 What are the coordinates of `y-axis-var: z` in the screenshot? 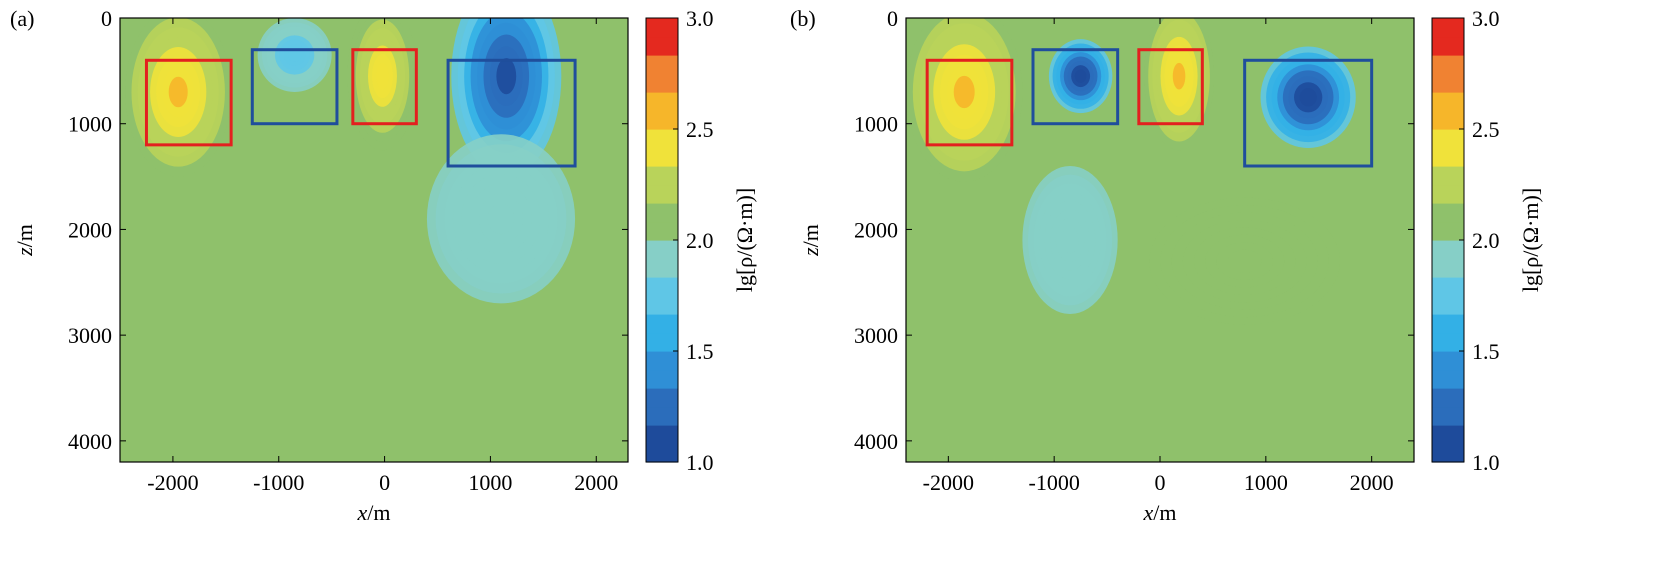 It's located at (810, 252).